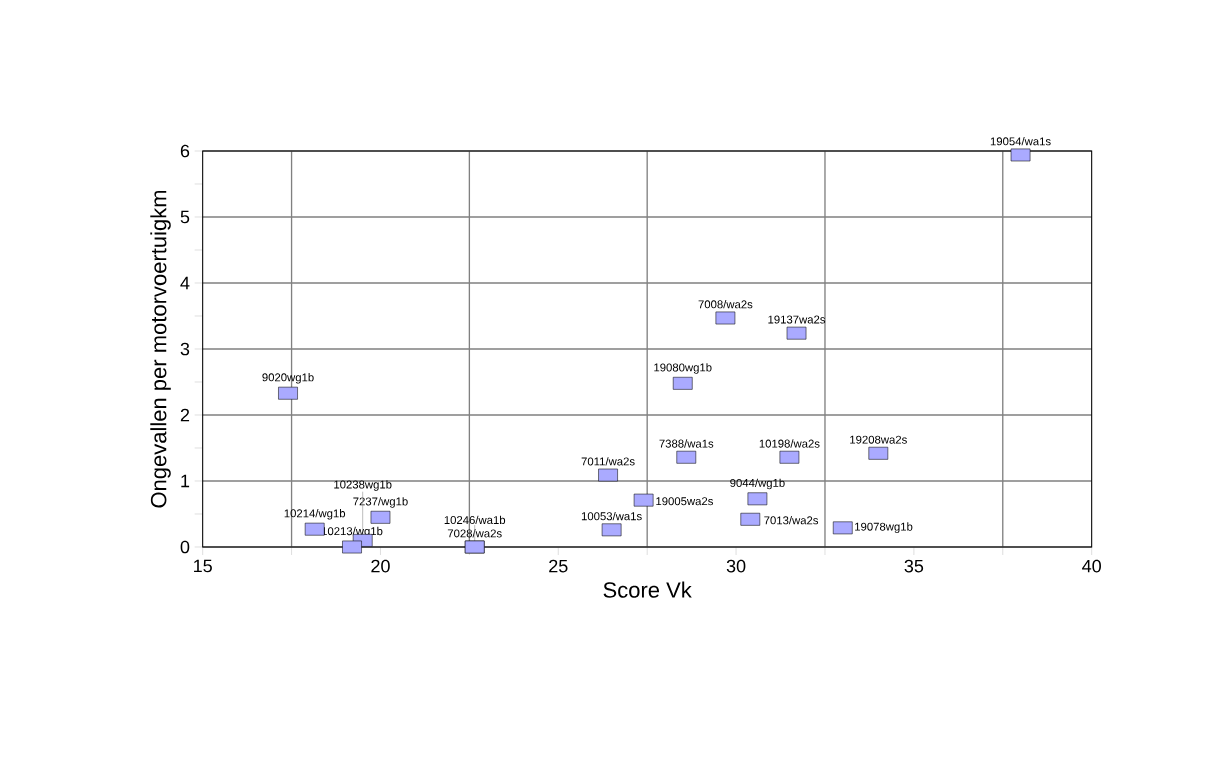  Describe the element at coordinates (185, 547) in the screenshot. I see `y-tick-label: 0` at that location.